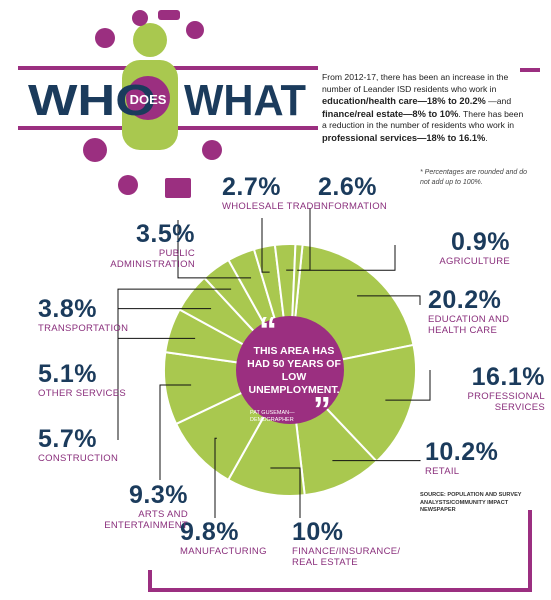  Describe the element at coordinates (82, 393) in the screenshot. I see `category-label: OTHER SERVICES` at that location.